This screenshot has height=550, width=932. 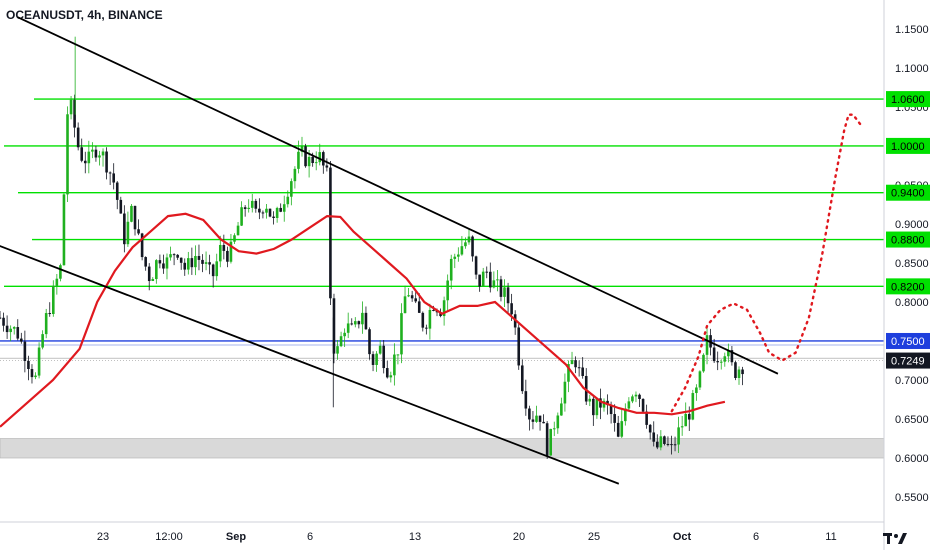 I want to click on x-tick-label: 20, so click(x=519, y=537).